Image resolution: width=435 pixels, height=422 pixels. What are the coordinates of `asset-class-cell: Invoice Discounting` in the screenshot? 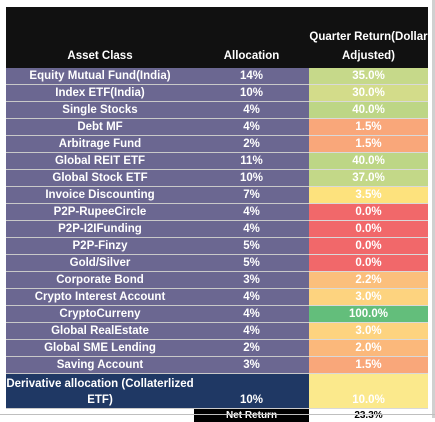 It's located at (100, 195).